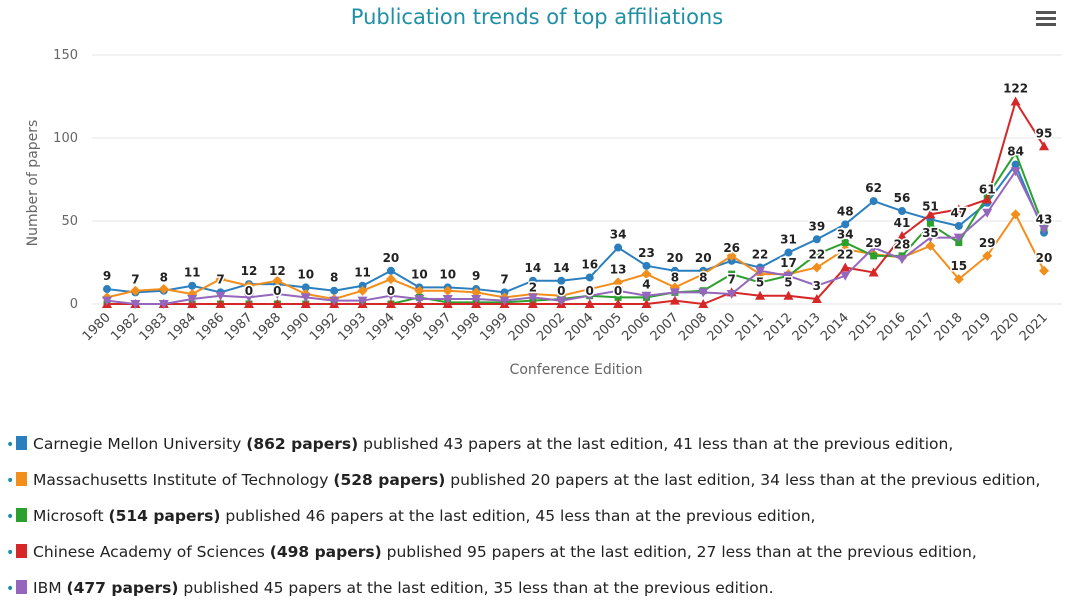 Image resolution: width=1080 pixels, height=607 pixels. I want to click on chart-menu-button, so click(1046, 19).